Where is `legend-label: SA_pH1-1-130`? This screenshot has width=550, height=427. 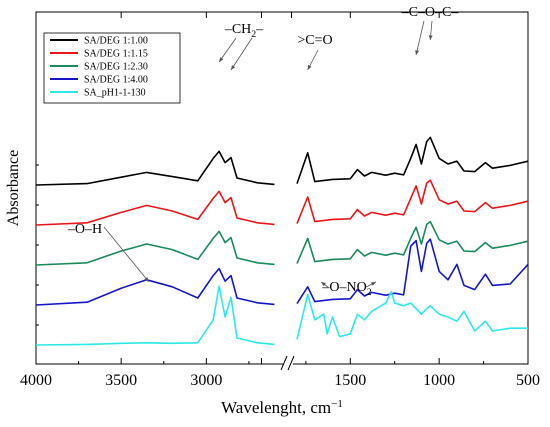 legend-label: SA_pH1-1-130 is located at coordinates (115, 93).